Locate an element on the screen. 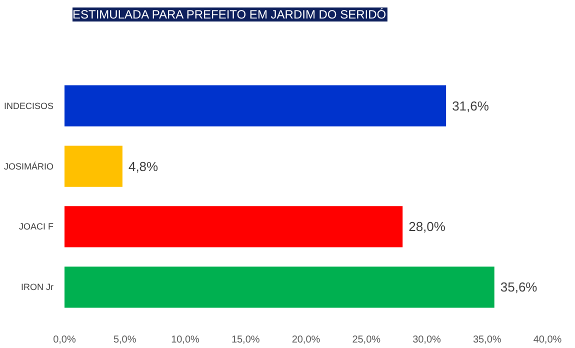  x-tick-label: 15,0% is located at coordinates (245, 340).